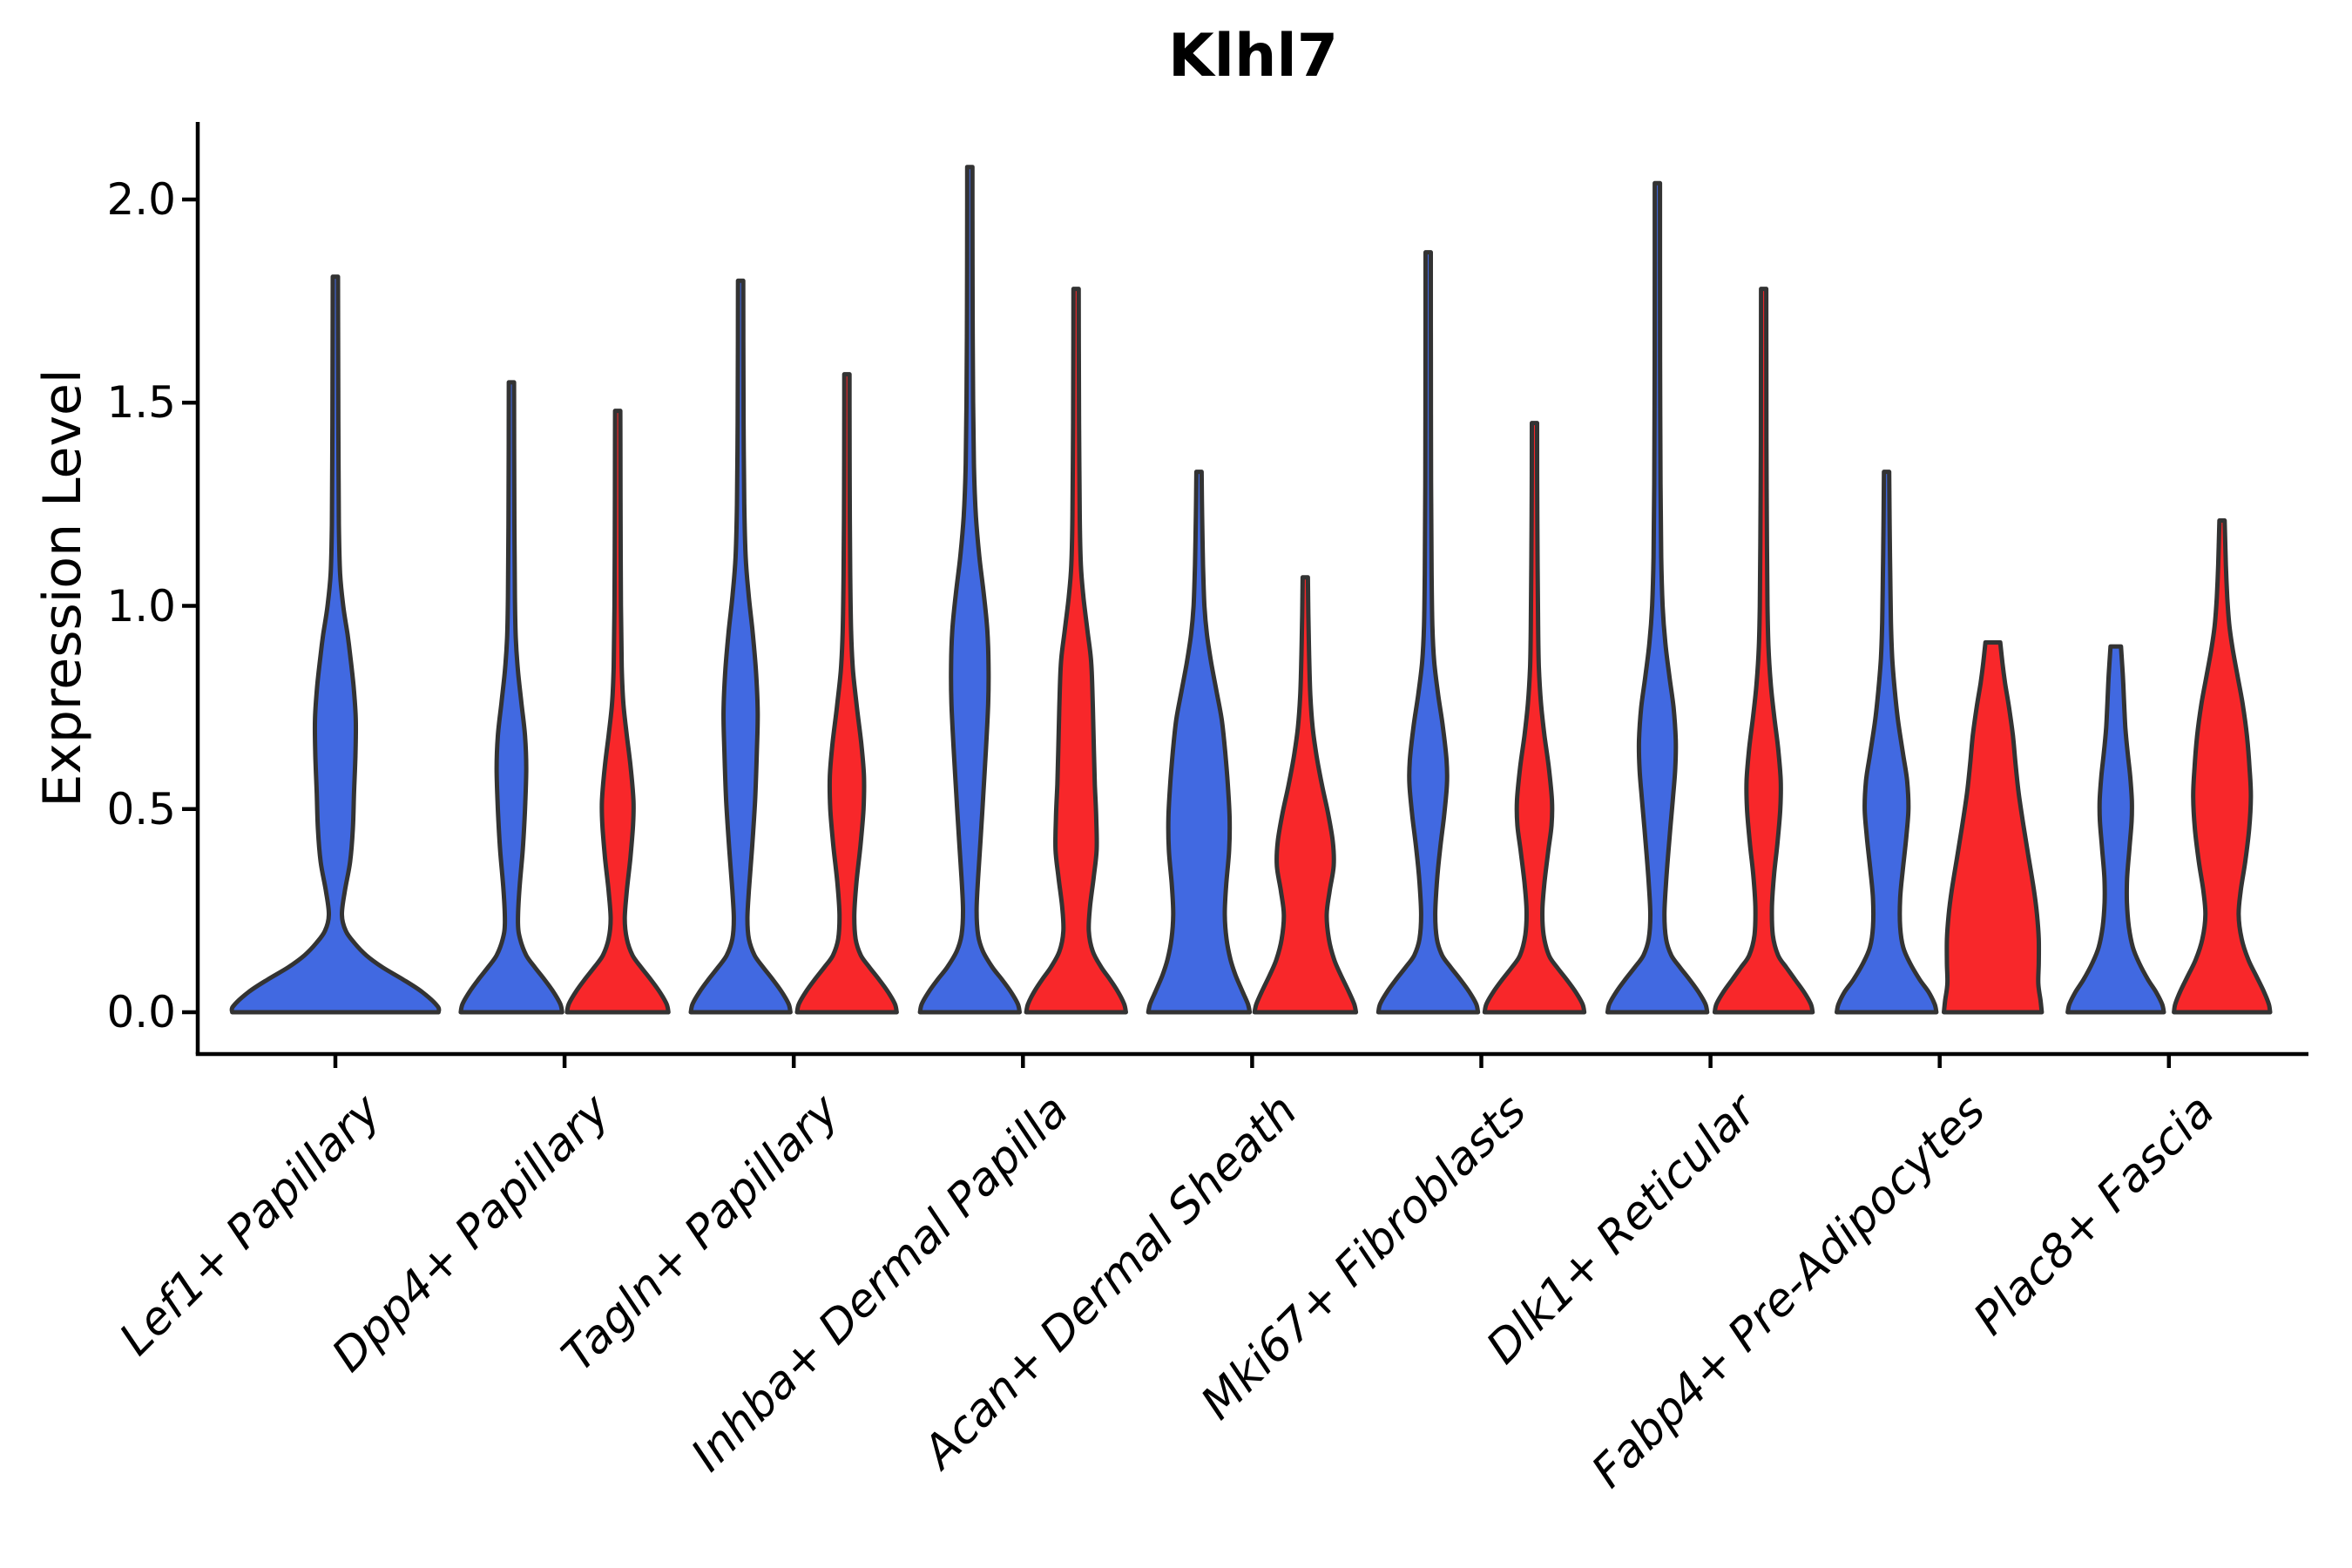 The height and width of the screenshot is (1568, 2352). Describe the element at coordinates (1657, 597) in the screenshot. I see `violin-dlk1-blue` at that location.